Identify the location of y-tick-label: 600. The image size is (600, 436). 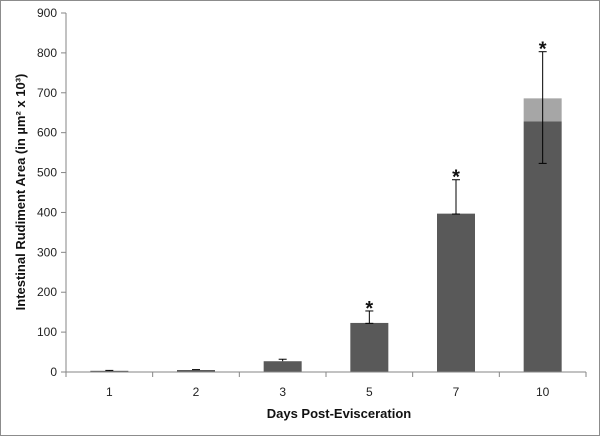
(47, 133).